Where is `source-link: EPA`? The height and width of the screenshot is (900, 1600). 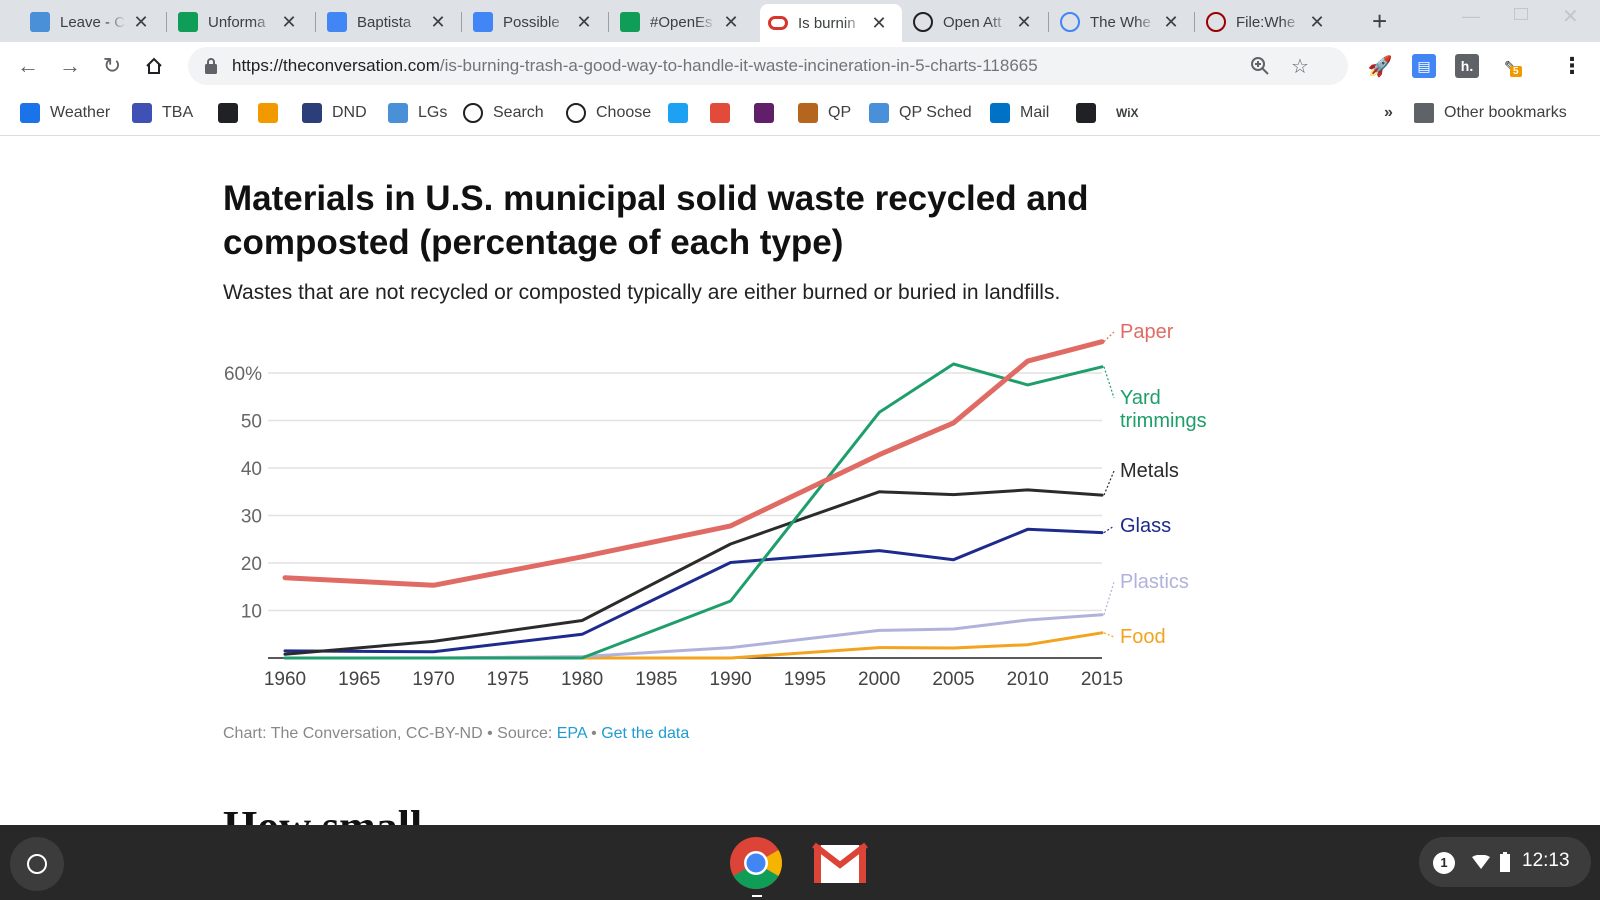
source-link: EPA is located at coordinates (571, 733).